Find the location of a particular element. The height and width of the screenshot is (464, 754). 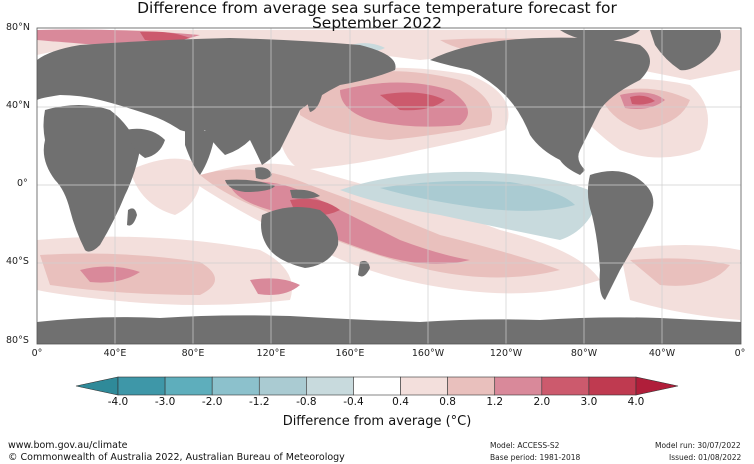

colorbar-tick-label: 0.4 is located at coordinates (400, 402).